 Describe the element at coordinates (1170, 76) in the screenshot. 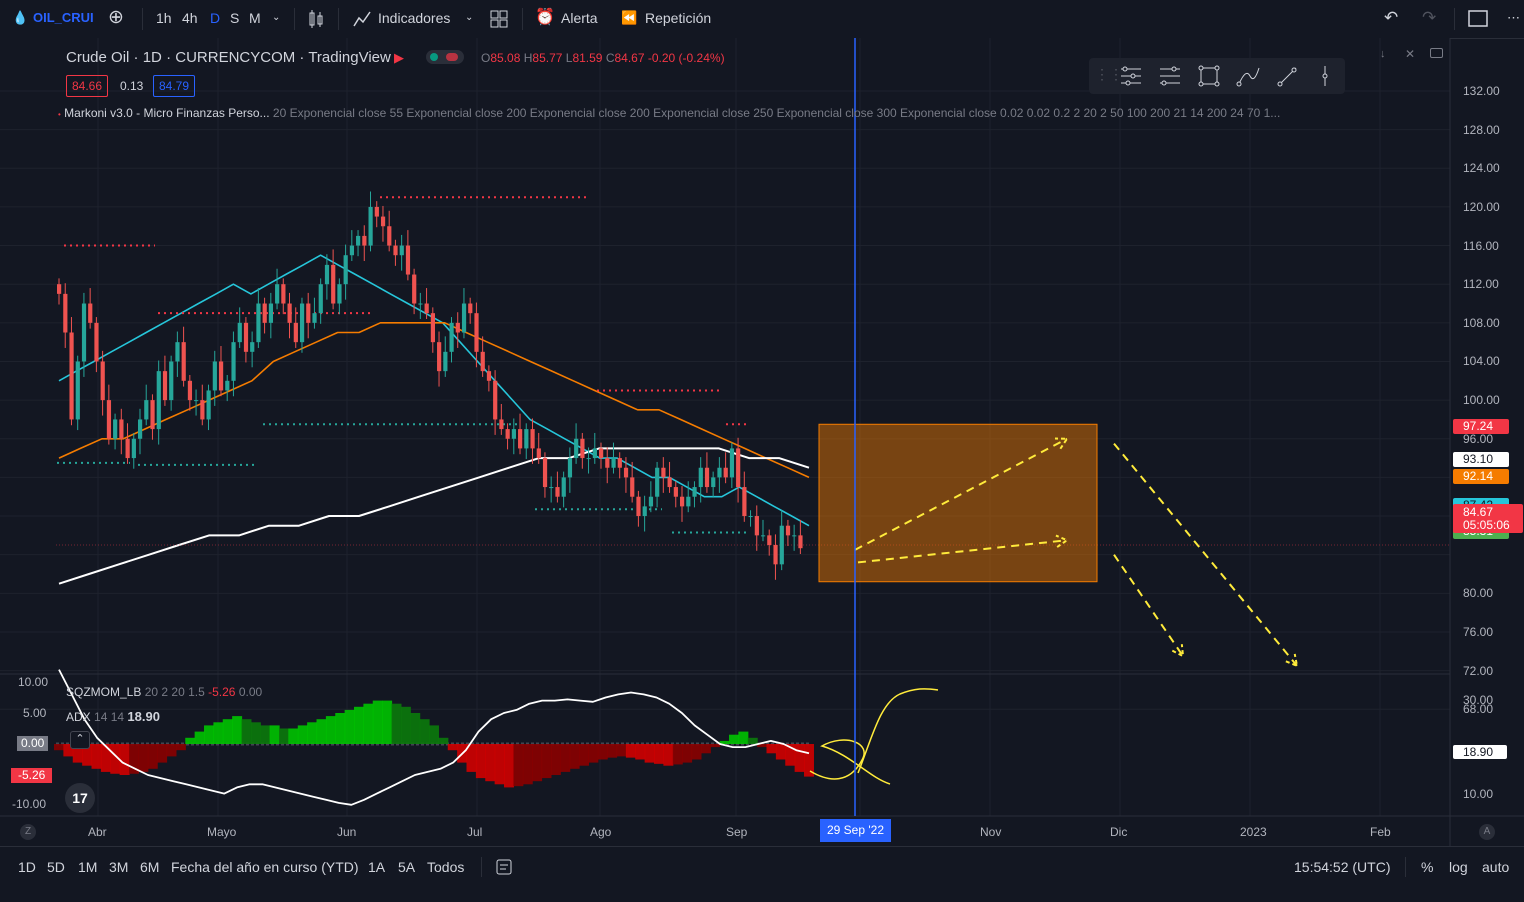

I see `channel-tool-icon` at that location.